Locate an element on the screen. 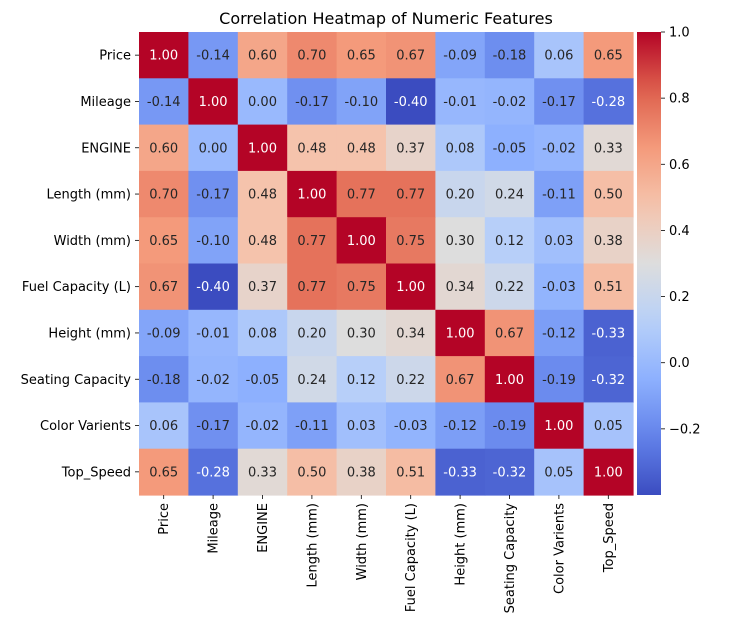 This screenshot has width=741, height=636. colorbar: 1.0 0.8 0.6 0.4 0.2 0.0 −0.2 is located at coordinates (669, 260).